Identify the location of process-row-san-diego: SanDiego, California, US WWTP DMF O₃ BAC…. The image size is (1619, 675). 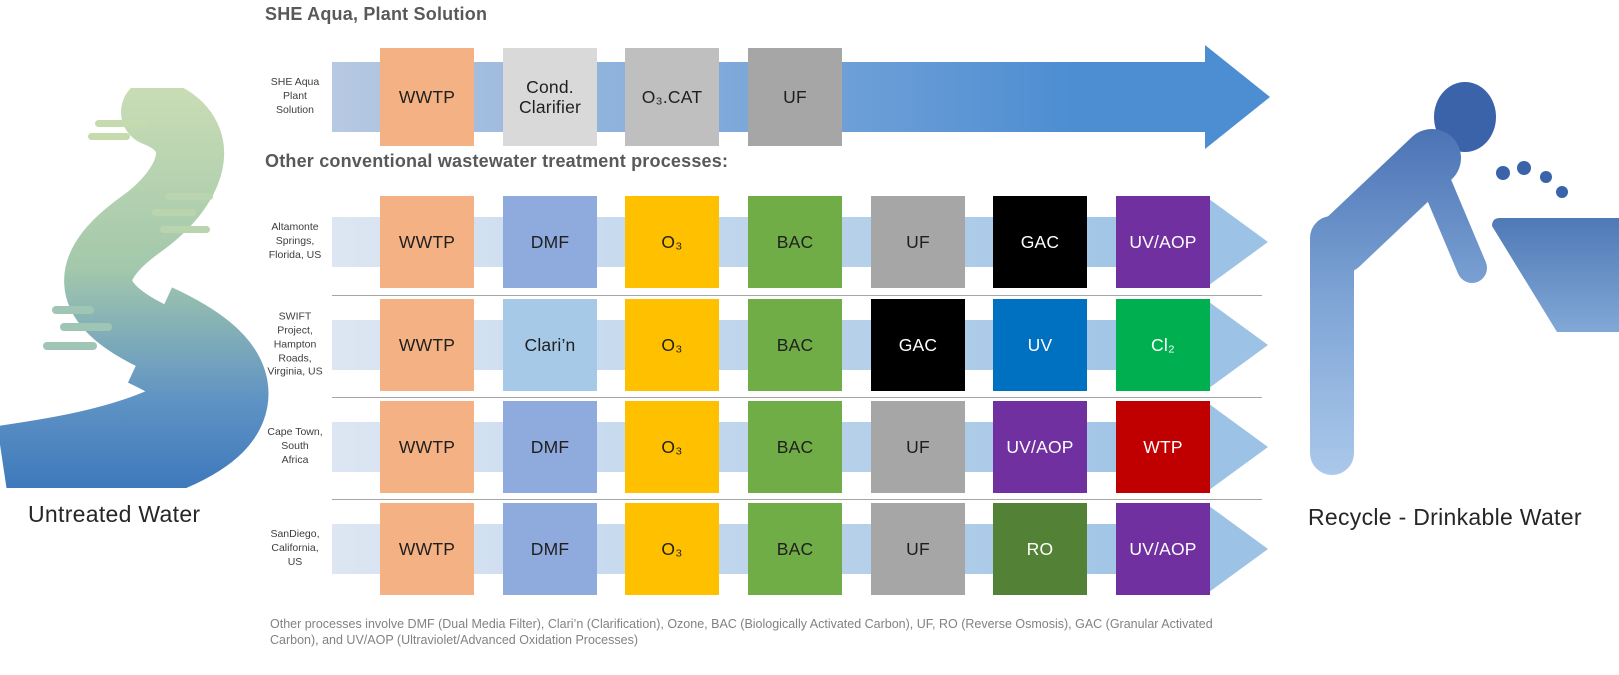
(809, 549).